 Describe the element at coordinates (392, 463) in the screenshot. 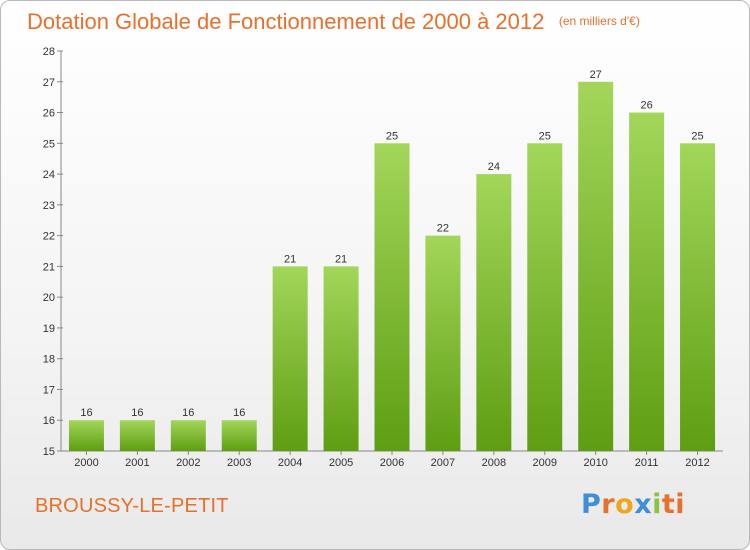

I see `x-tick-label: 2006` at that location.